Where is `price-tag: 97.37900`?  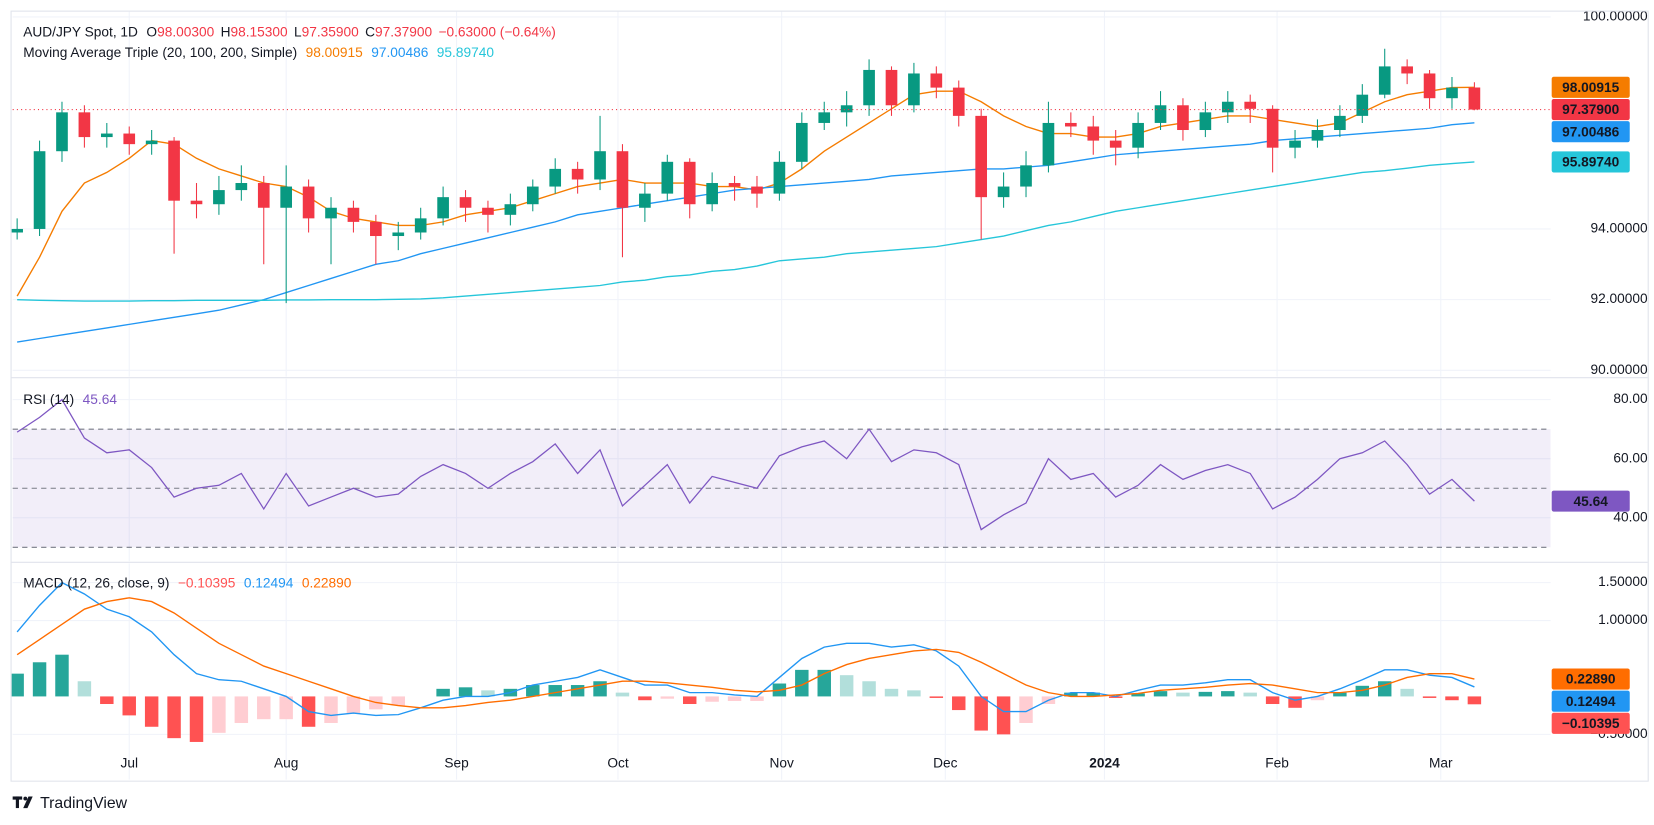
price-tag: 97.37900 is located at coordinates (1590, 110).